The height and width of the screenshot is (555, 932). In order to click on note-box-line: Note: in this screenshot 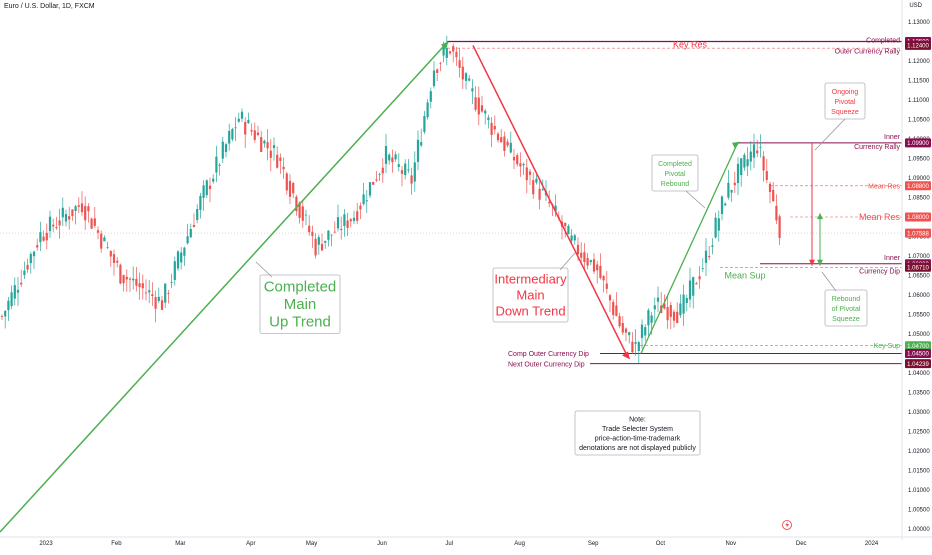, I will do `click(637, 419)`.